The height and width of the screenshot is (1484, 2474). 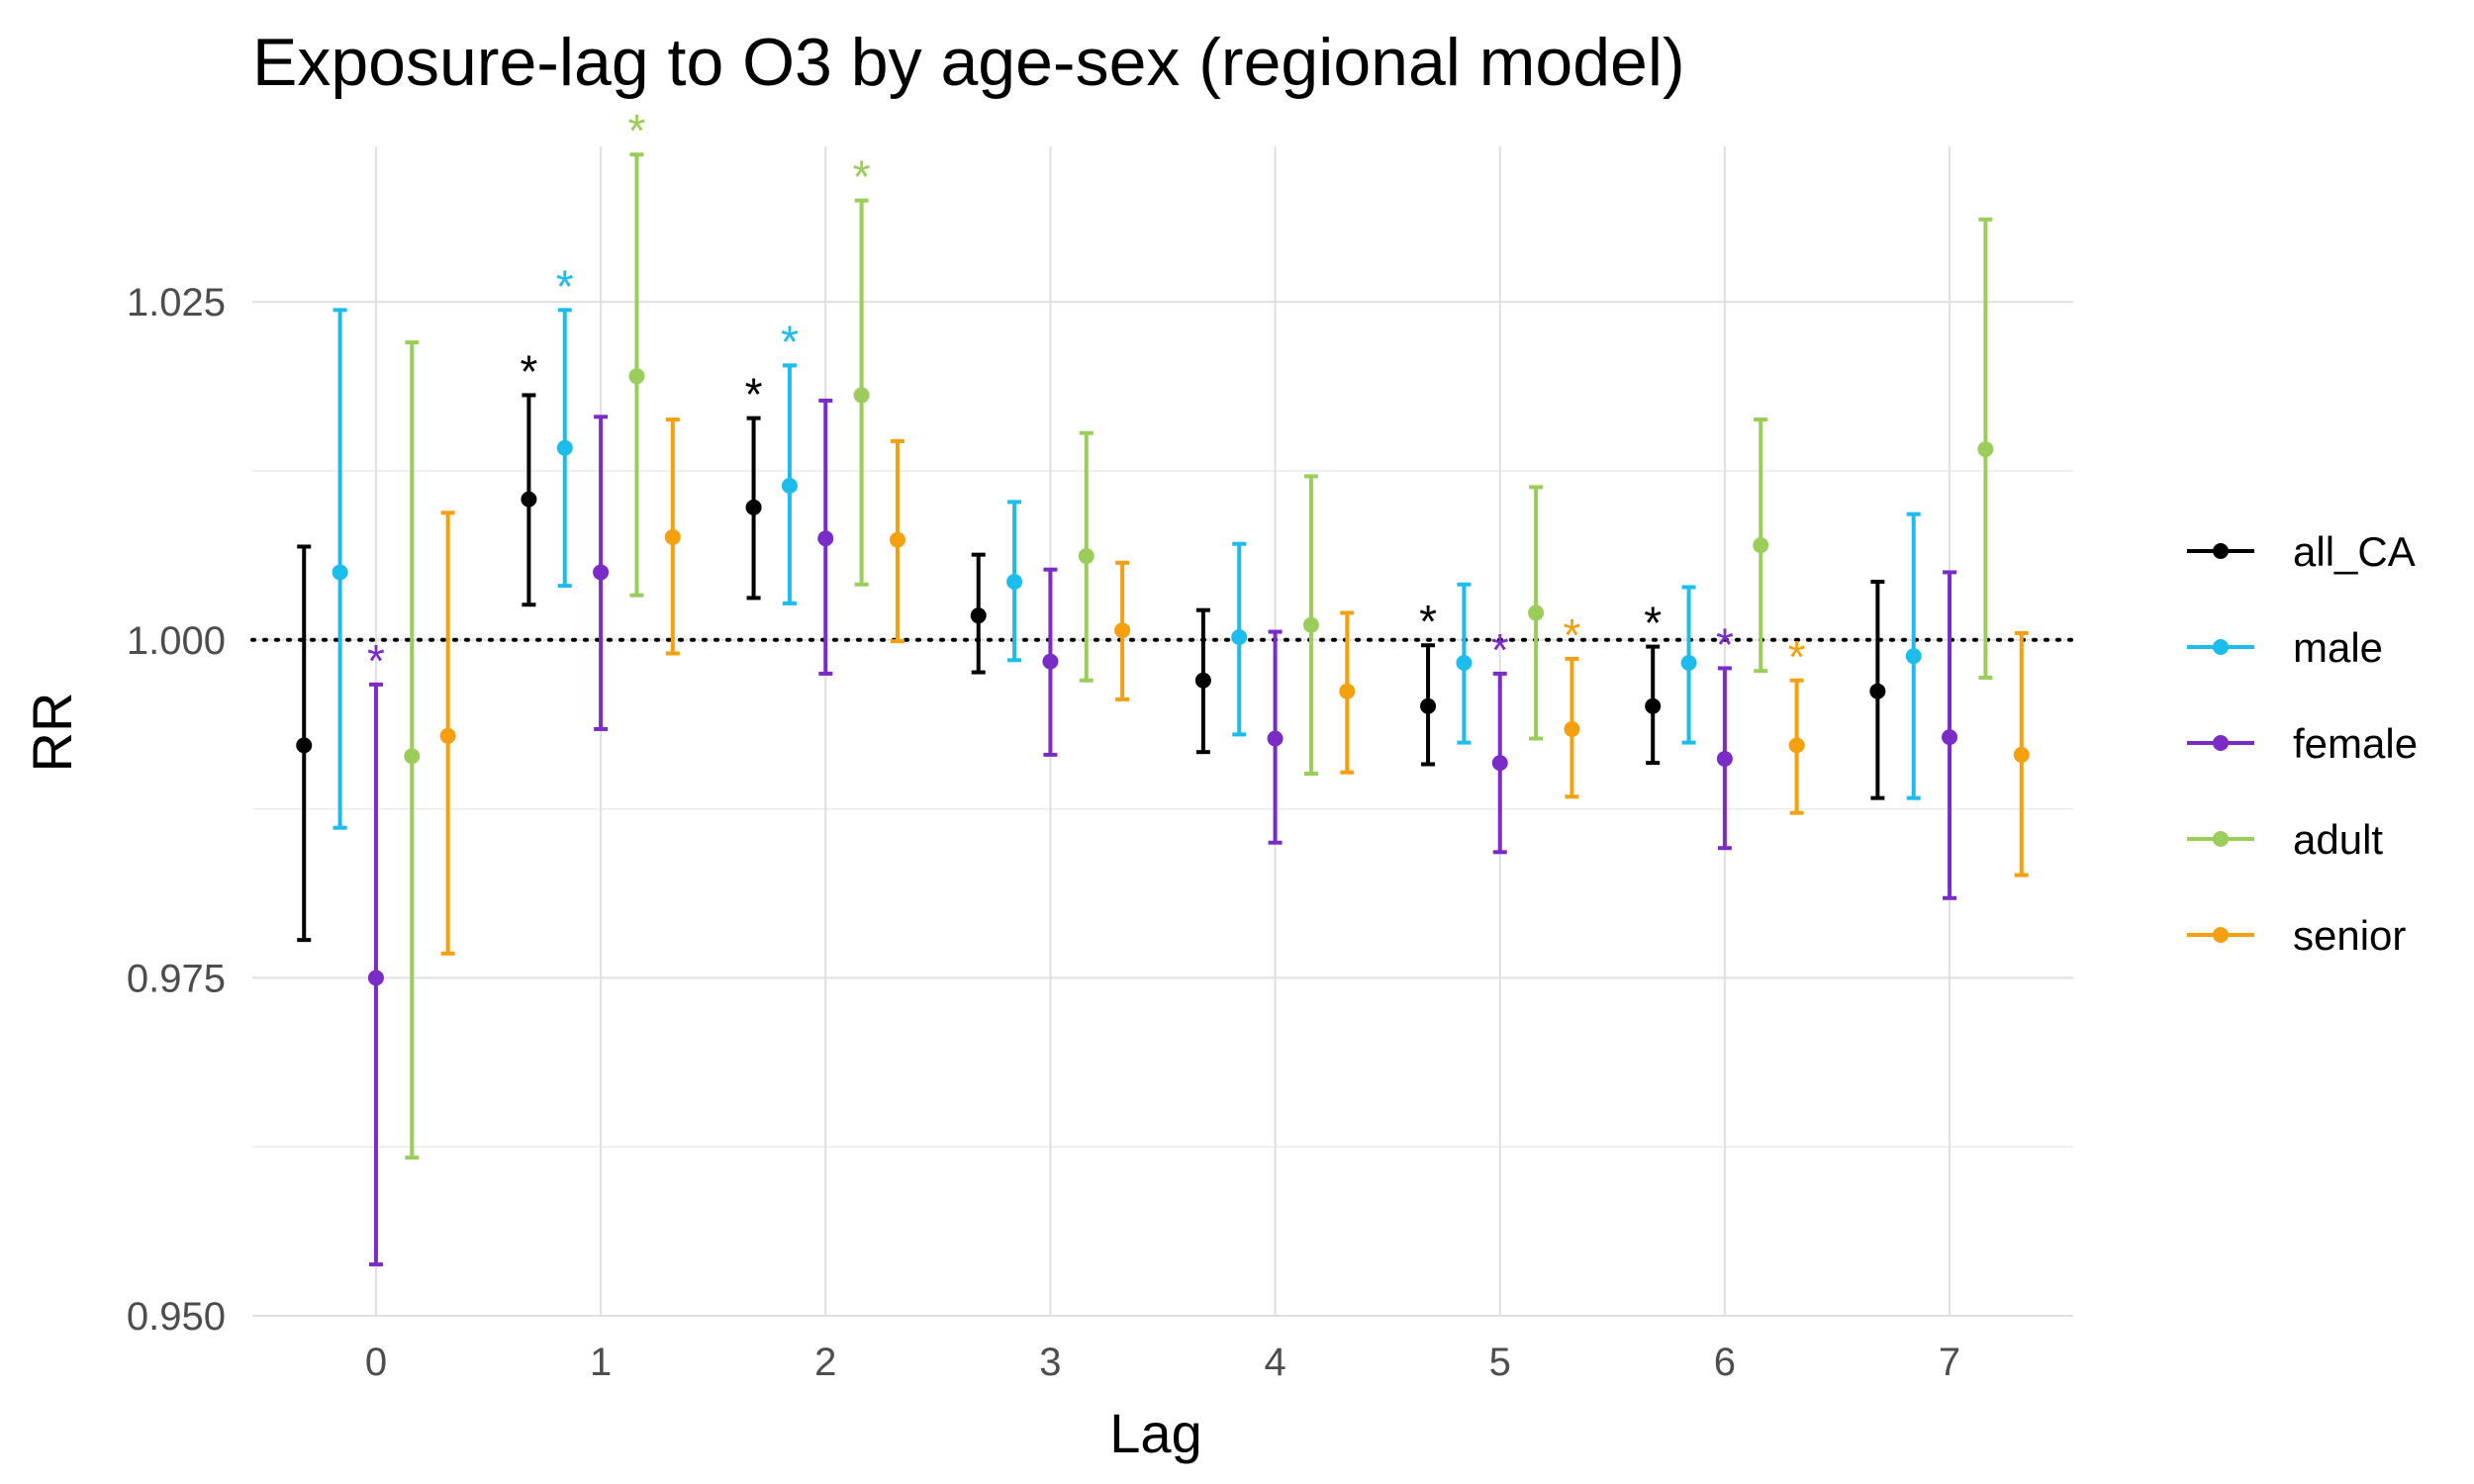 What do you see at coordinates (2350, 935) in the screenshot?
I see `legend-label: senior` at bounding box center [2350, 935].